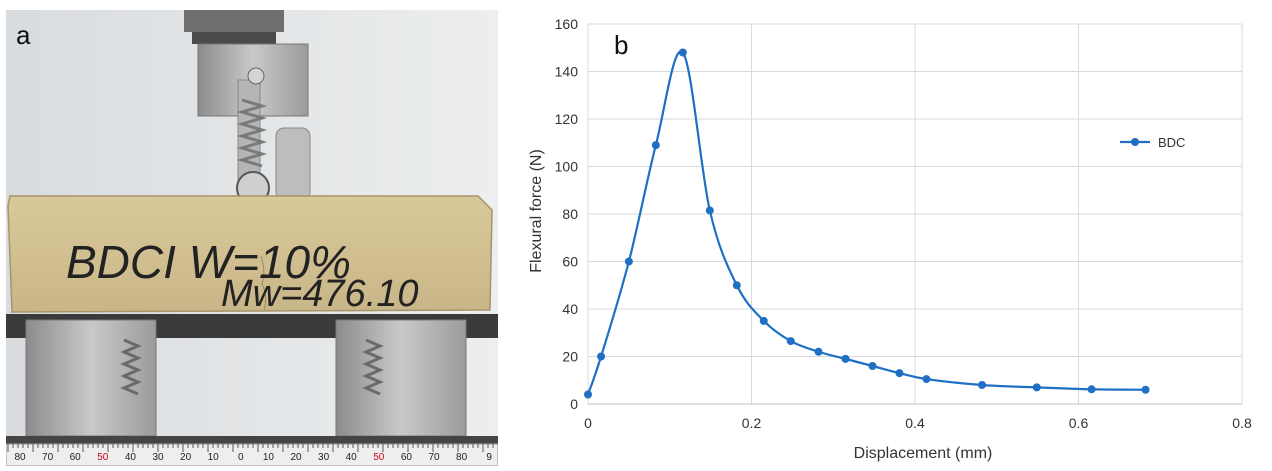 This screenshot has height=471, width=1272. What do you see at coordinates (536, 211) in the screenshot?
I see `y-axis-label: Flexural force (N)` at bounding box center [536, 211].